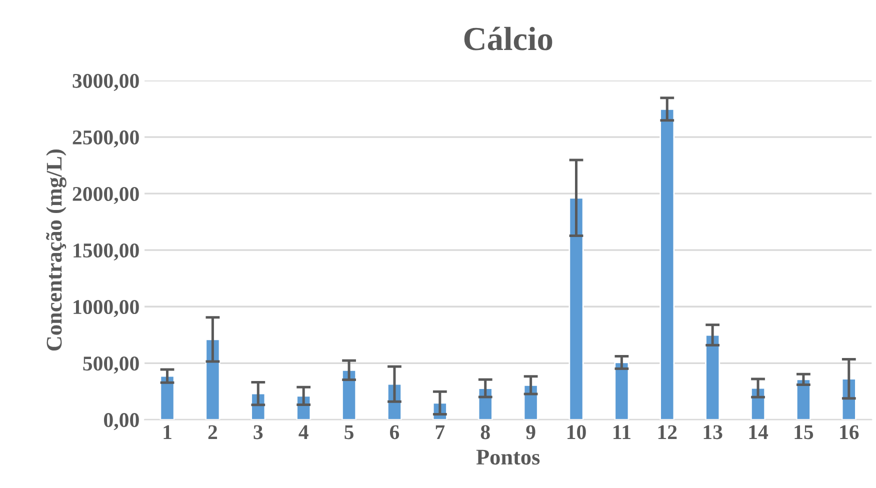  I want to click on x-axis-title: Pontos, so click(508, 457).